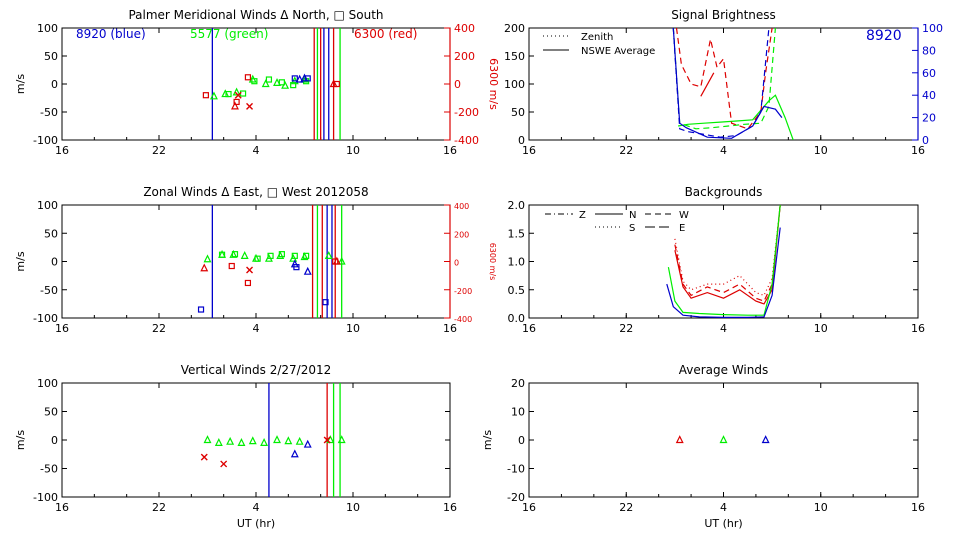 This screenshot has width=960, height=540. Describe the element at coordinates (518, 412) in the screenshot. I see `y-tick-label: 10` at that location.